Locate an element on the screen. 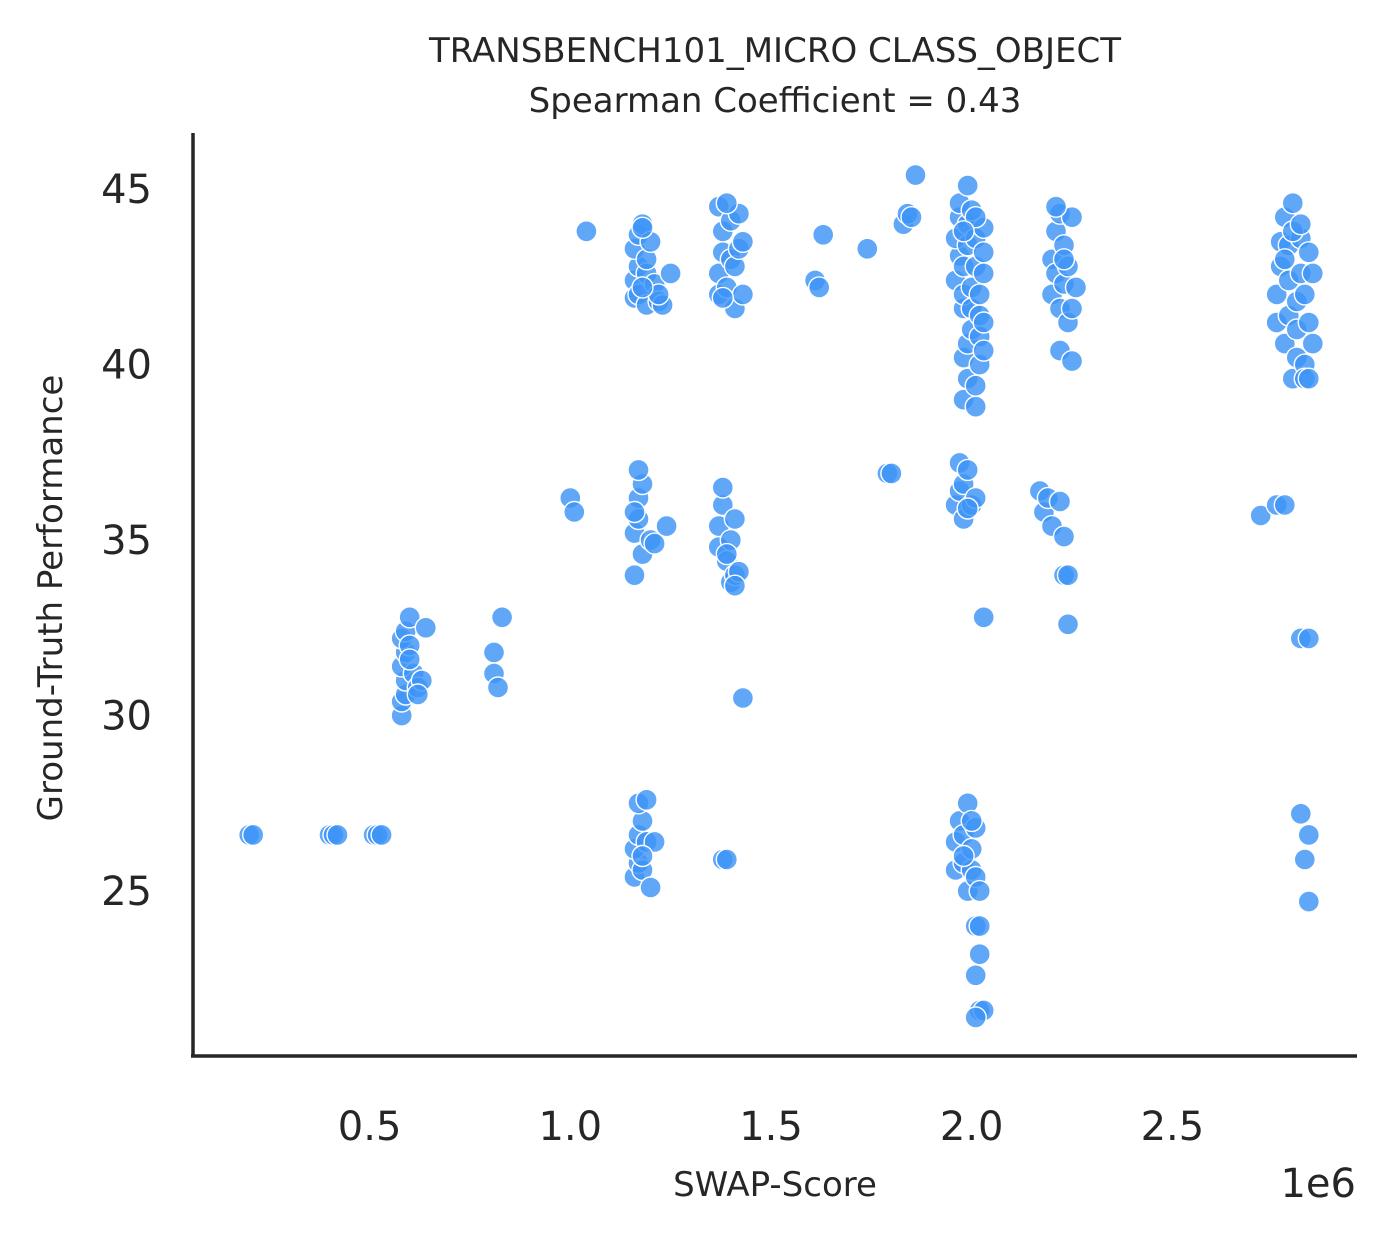 Image resolution: width=1384 pixels, height=1238 pixels. x-axis-ticks: 0.5 1.0 1.5 2.0 2.5 is located at coordinates (771, 1127).